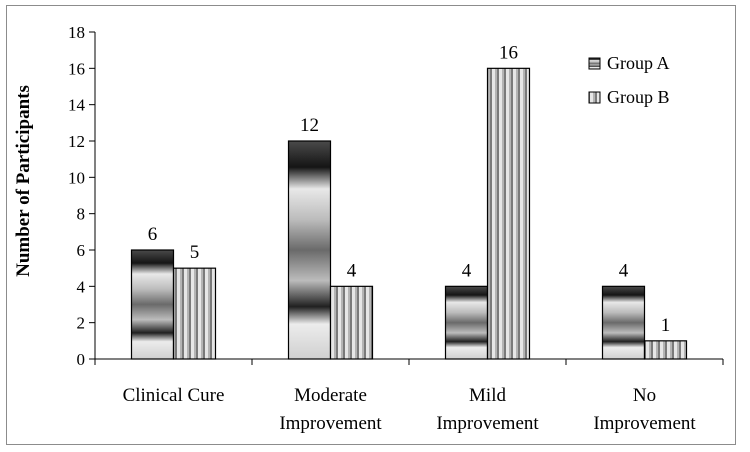 The height and width of the screenshot is (452, 750). What do you see at coordinates (76, 32) in the screenshot?
I see `y-tick-label: 18` at bounding box center [76, 32].